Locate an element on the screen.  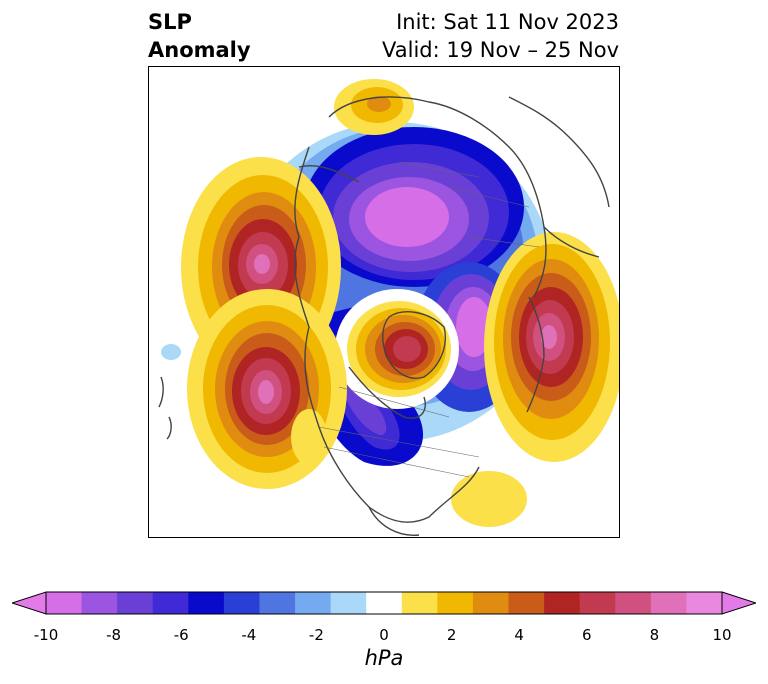
colorbar-tick-label: 10 is located at coordinates (722, 635).